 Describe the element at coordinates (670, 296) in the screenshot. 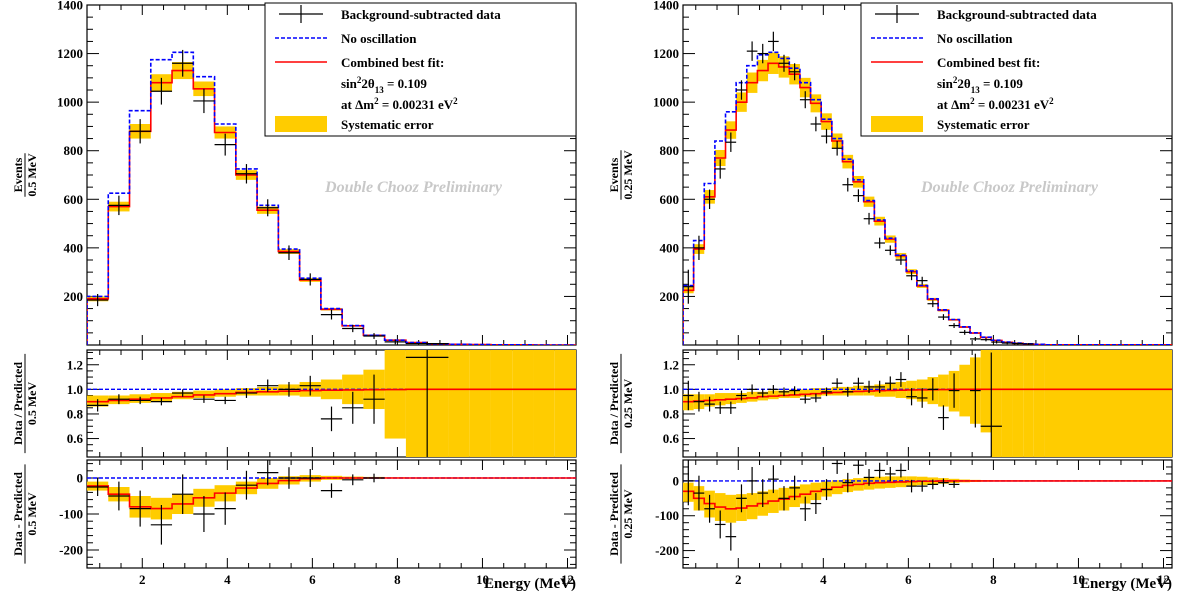

I see `y-tick-label: 200` at that location.